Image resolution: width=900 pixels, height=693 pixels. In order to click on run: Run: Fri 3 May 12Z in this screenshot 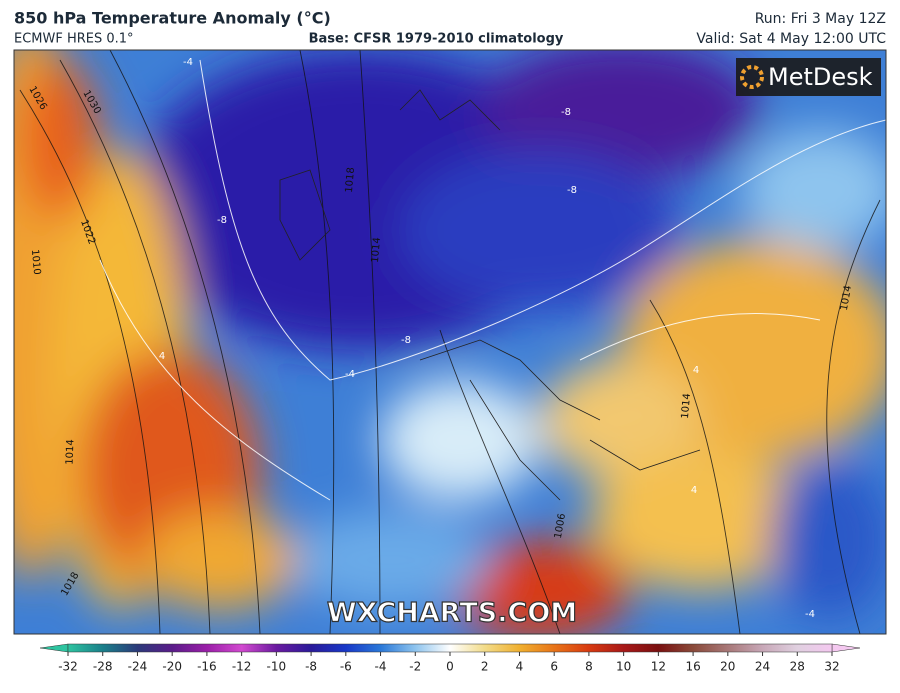, I will do `click(820, 19)`.